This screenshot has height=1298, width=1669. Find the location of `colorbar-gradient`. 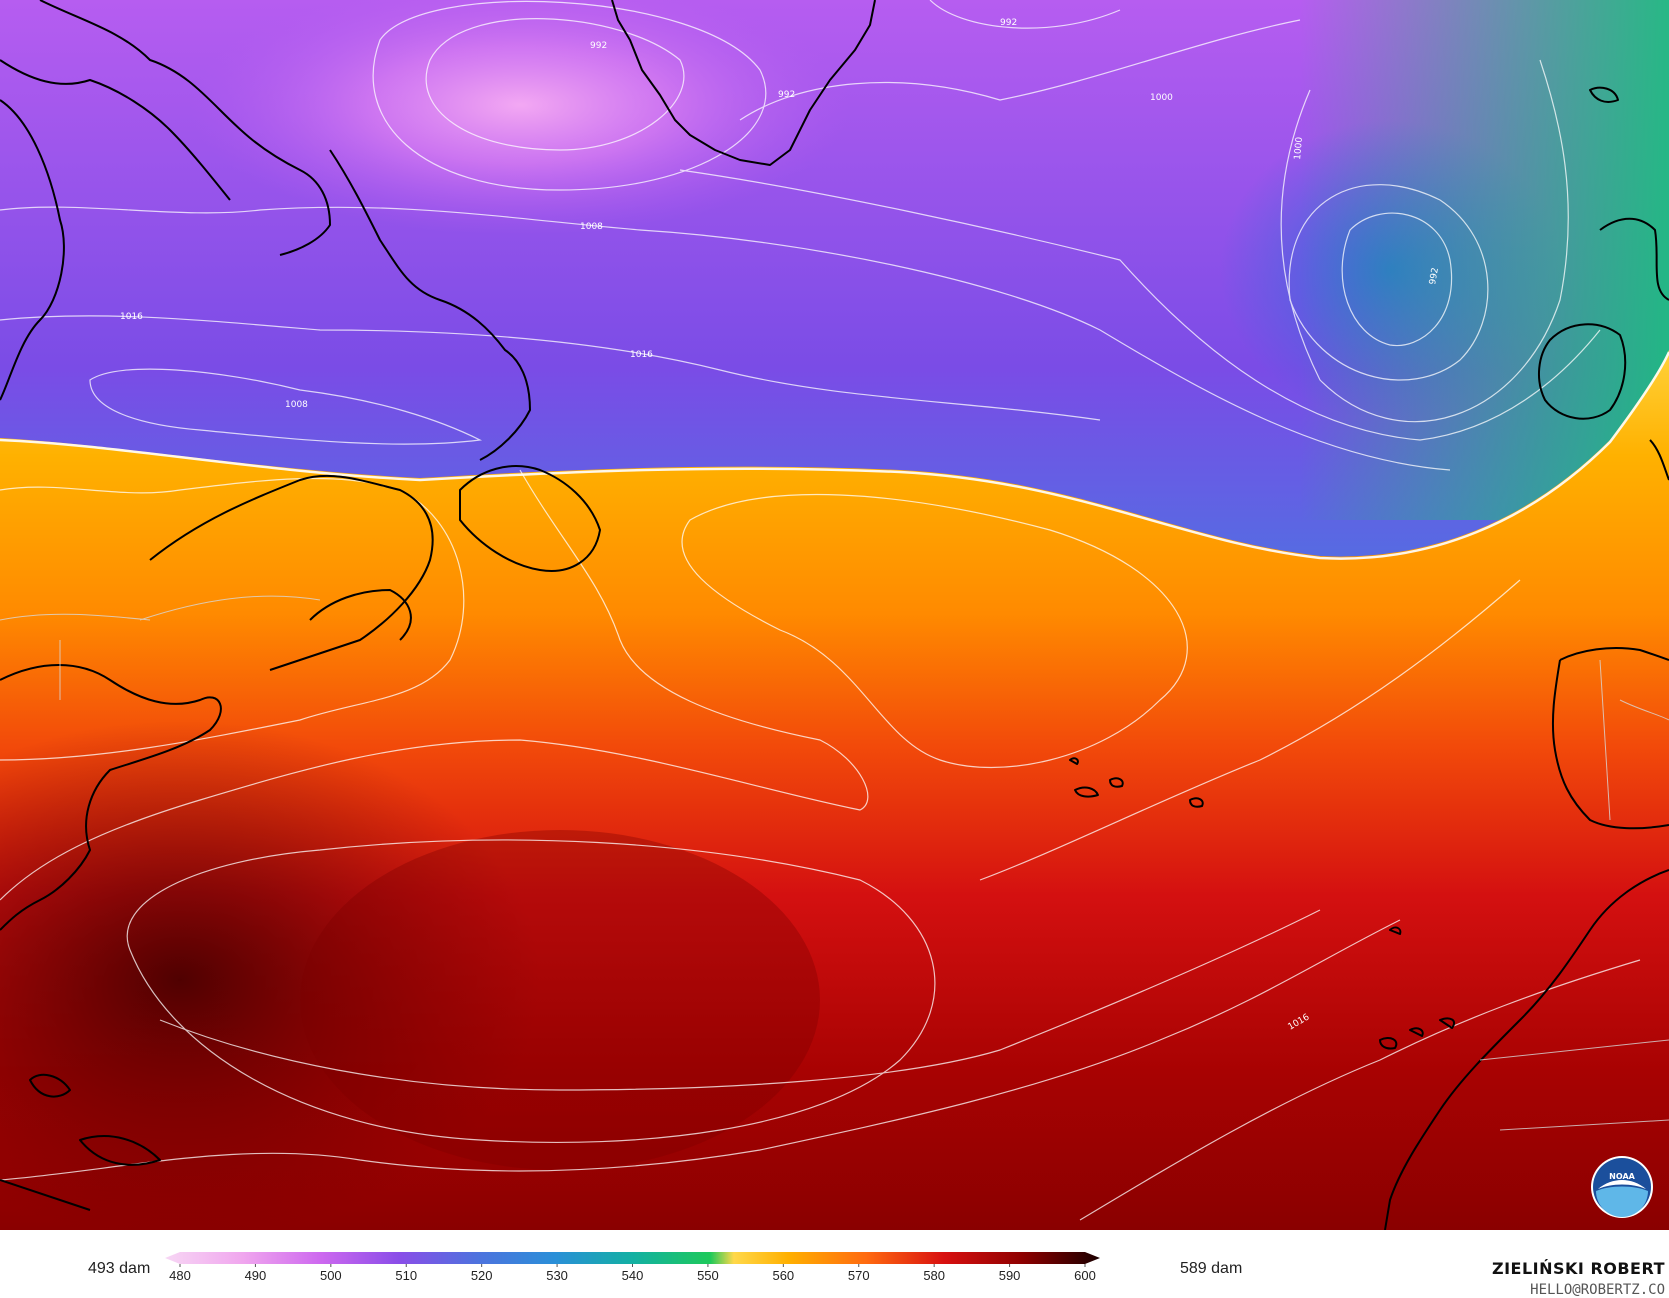

colorbar-gradient is located at coordinates (632, 1258).